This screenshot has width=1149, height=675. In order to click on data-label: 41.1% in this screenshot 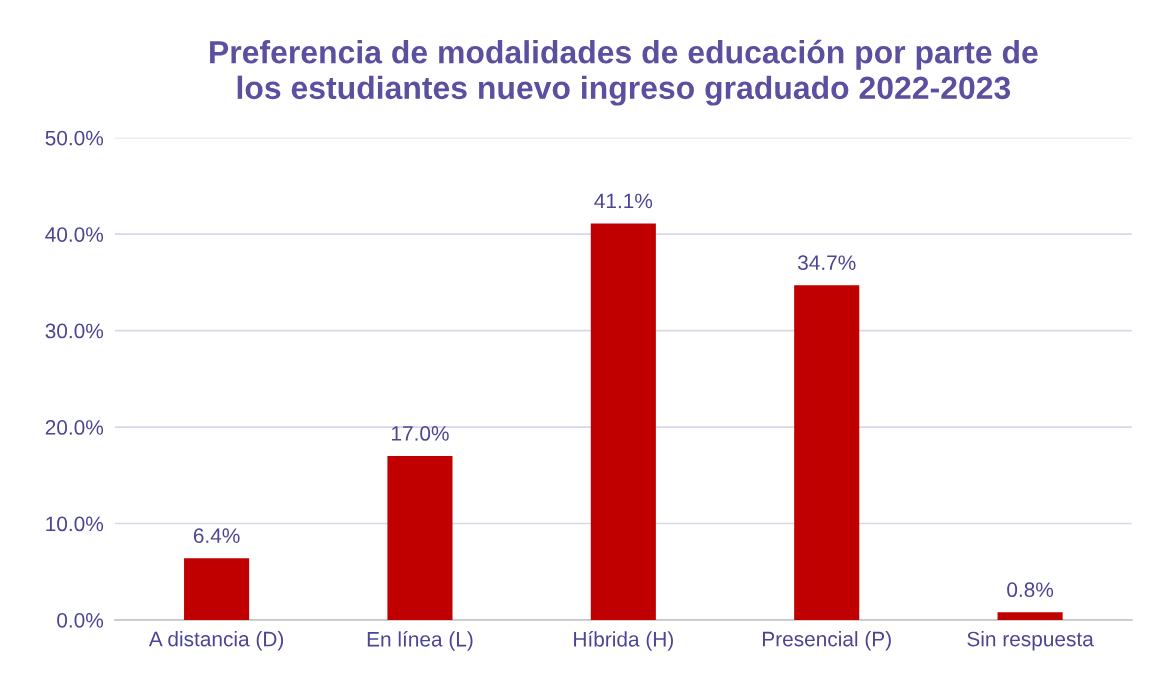, I will do `click(623, 201)`.